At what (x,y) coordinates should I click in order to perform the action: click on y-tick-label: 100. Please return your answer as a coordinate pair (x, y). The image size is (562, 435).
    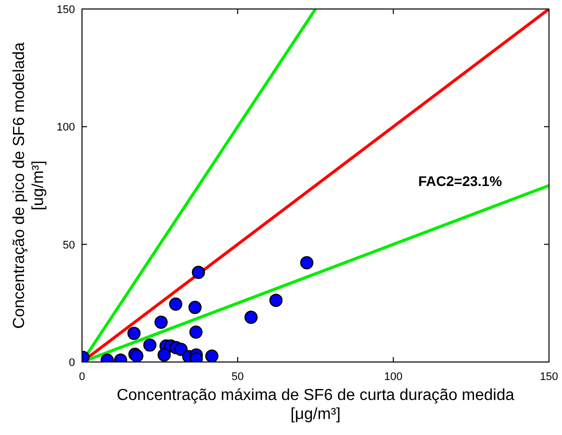
    Looking at the image, I should click on (65, 128).